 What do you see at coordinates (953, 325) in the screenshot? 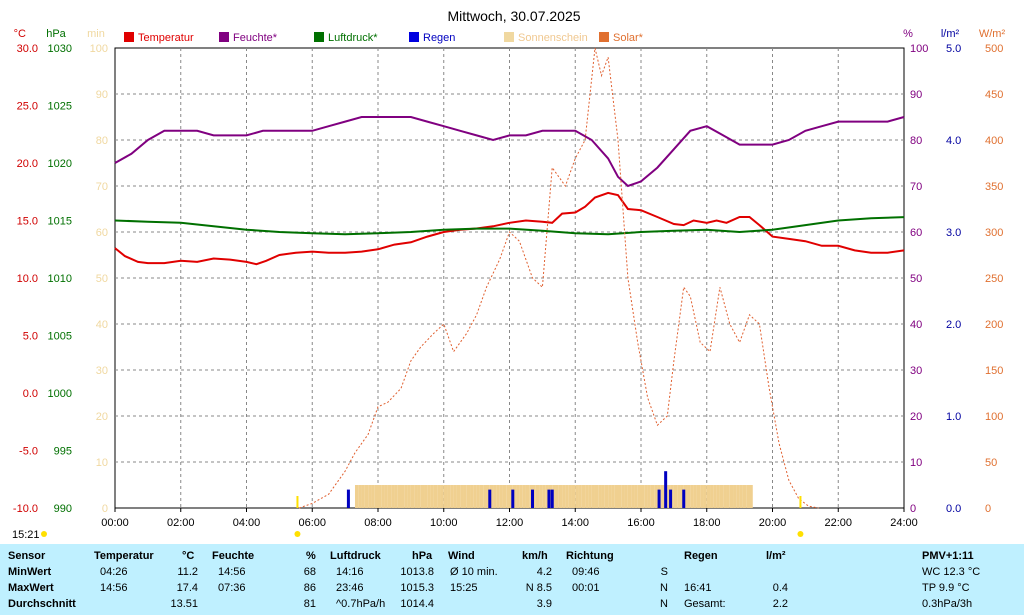
I see `rain-tick-label: 2.0` at bounding box center [953, 325].